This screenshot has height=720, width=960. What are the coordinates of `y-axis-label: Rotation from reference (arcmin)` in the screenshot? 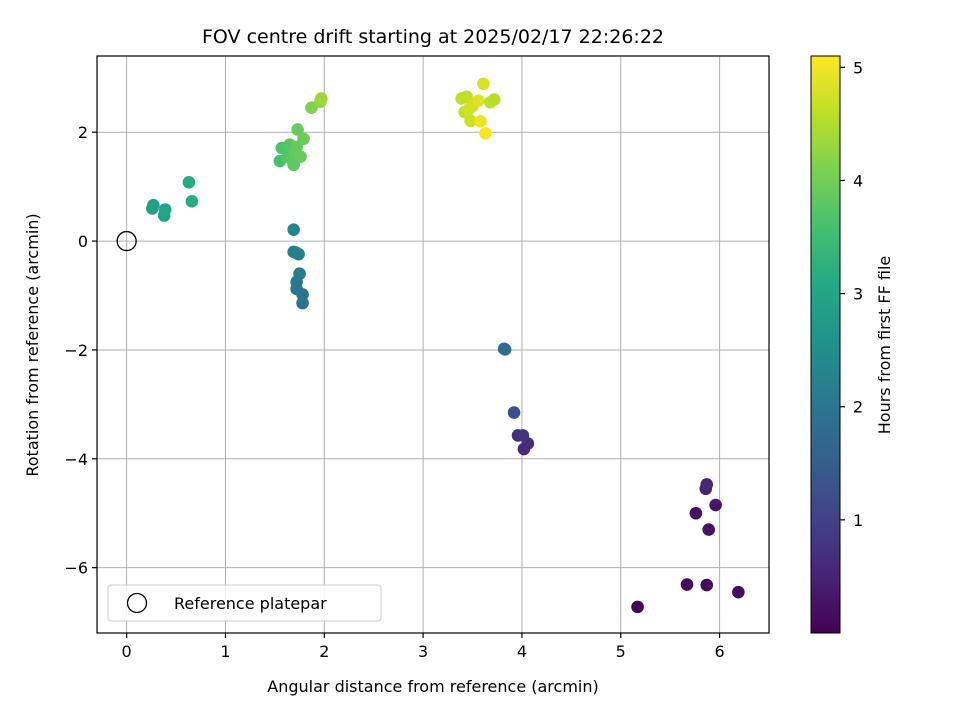 It's located at (32, 344).